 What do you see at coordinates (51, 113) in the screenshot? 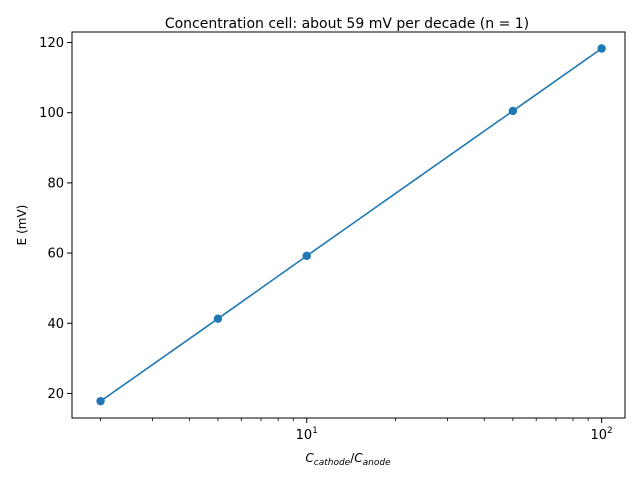
I see `y-tick-label: 100` at bounding box center [51, 113].